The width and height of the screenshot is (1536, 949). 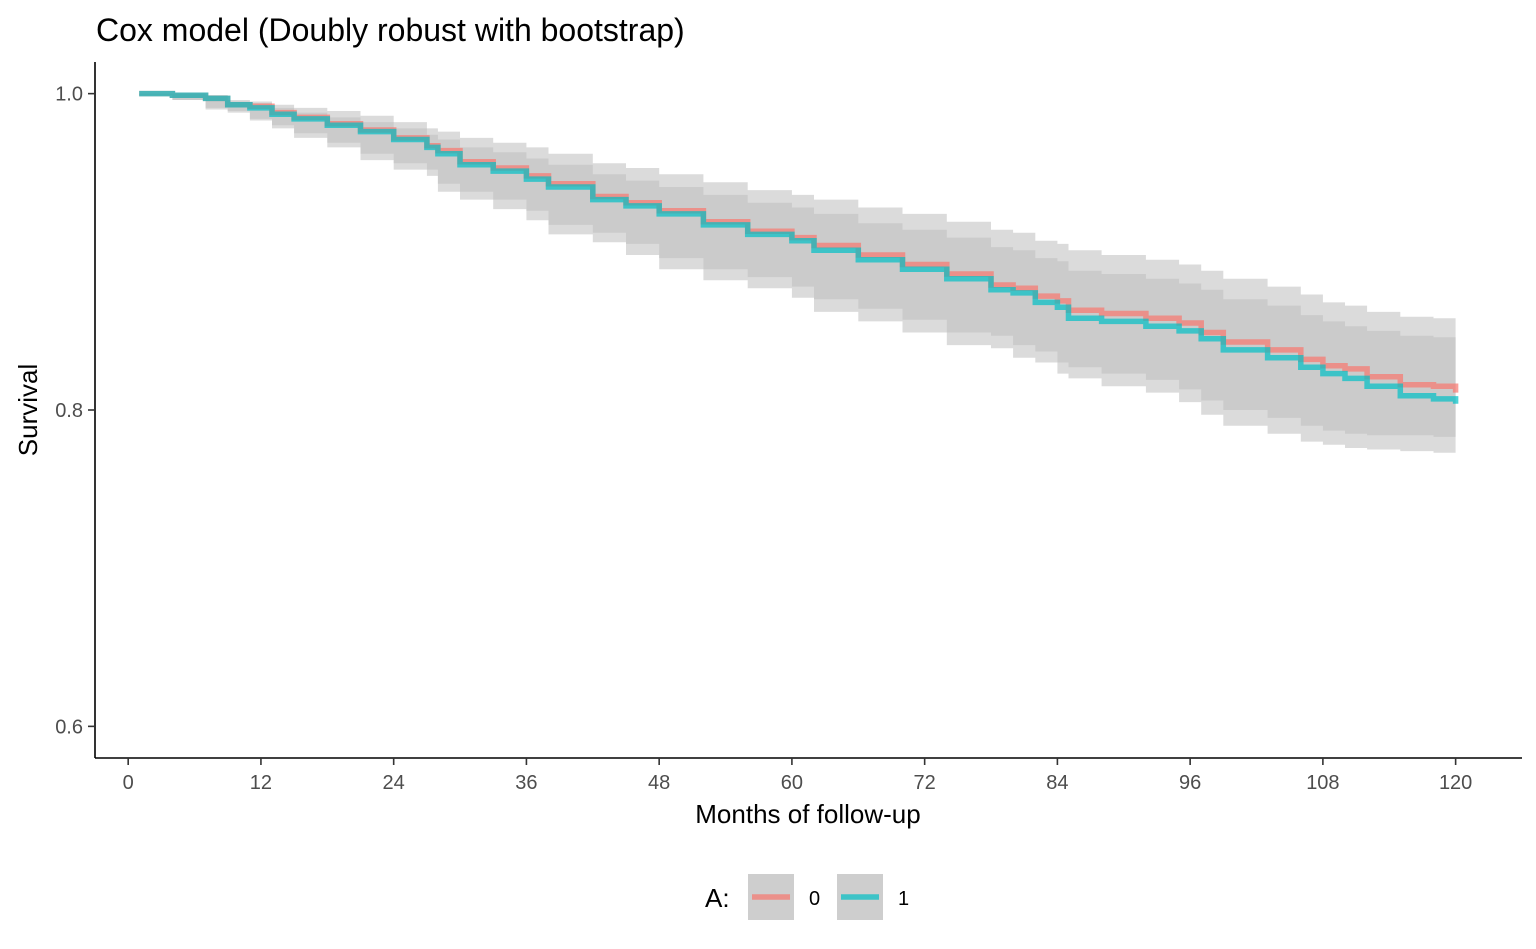 What do you see at coordinates (792, 783) in the screenshot?
I see `x-tick-label: 60` at bounding box center [792, 783].